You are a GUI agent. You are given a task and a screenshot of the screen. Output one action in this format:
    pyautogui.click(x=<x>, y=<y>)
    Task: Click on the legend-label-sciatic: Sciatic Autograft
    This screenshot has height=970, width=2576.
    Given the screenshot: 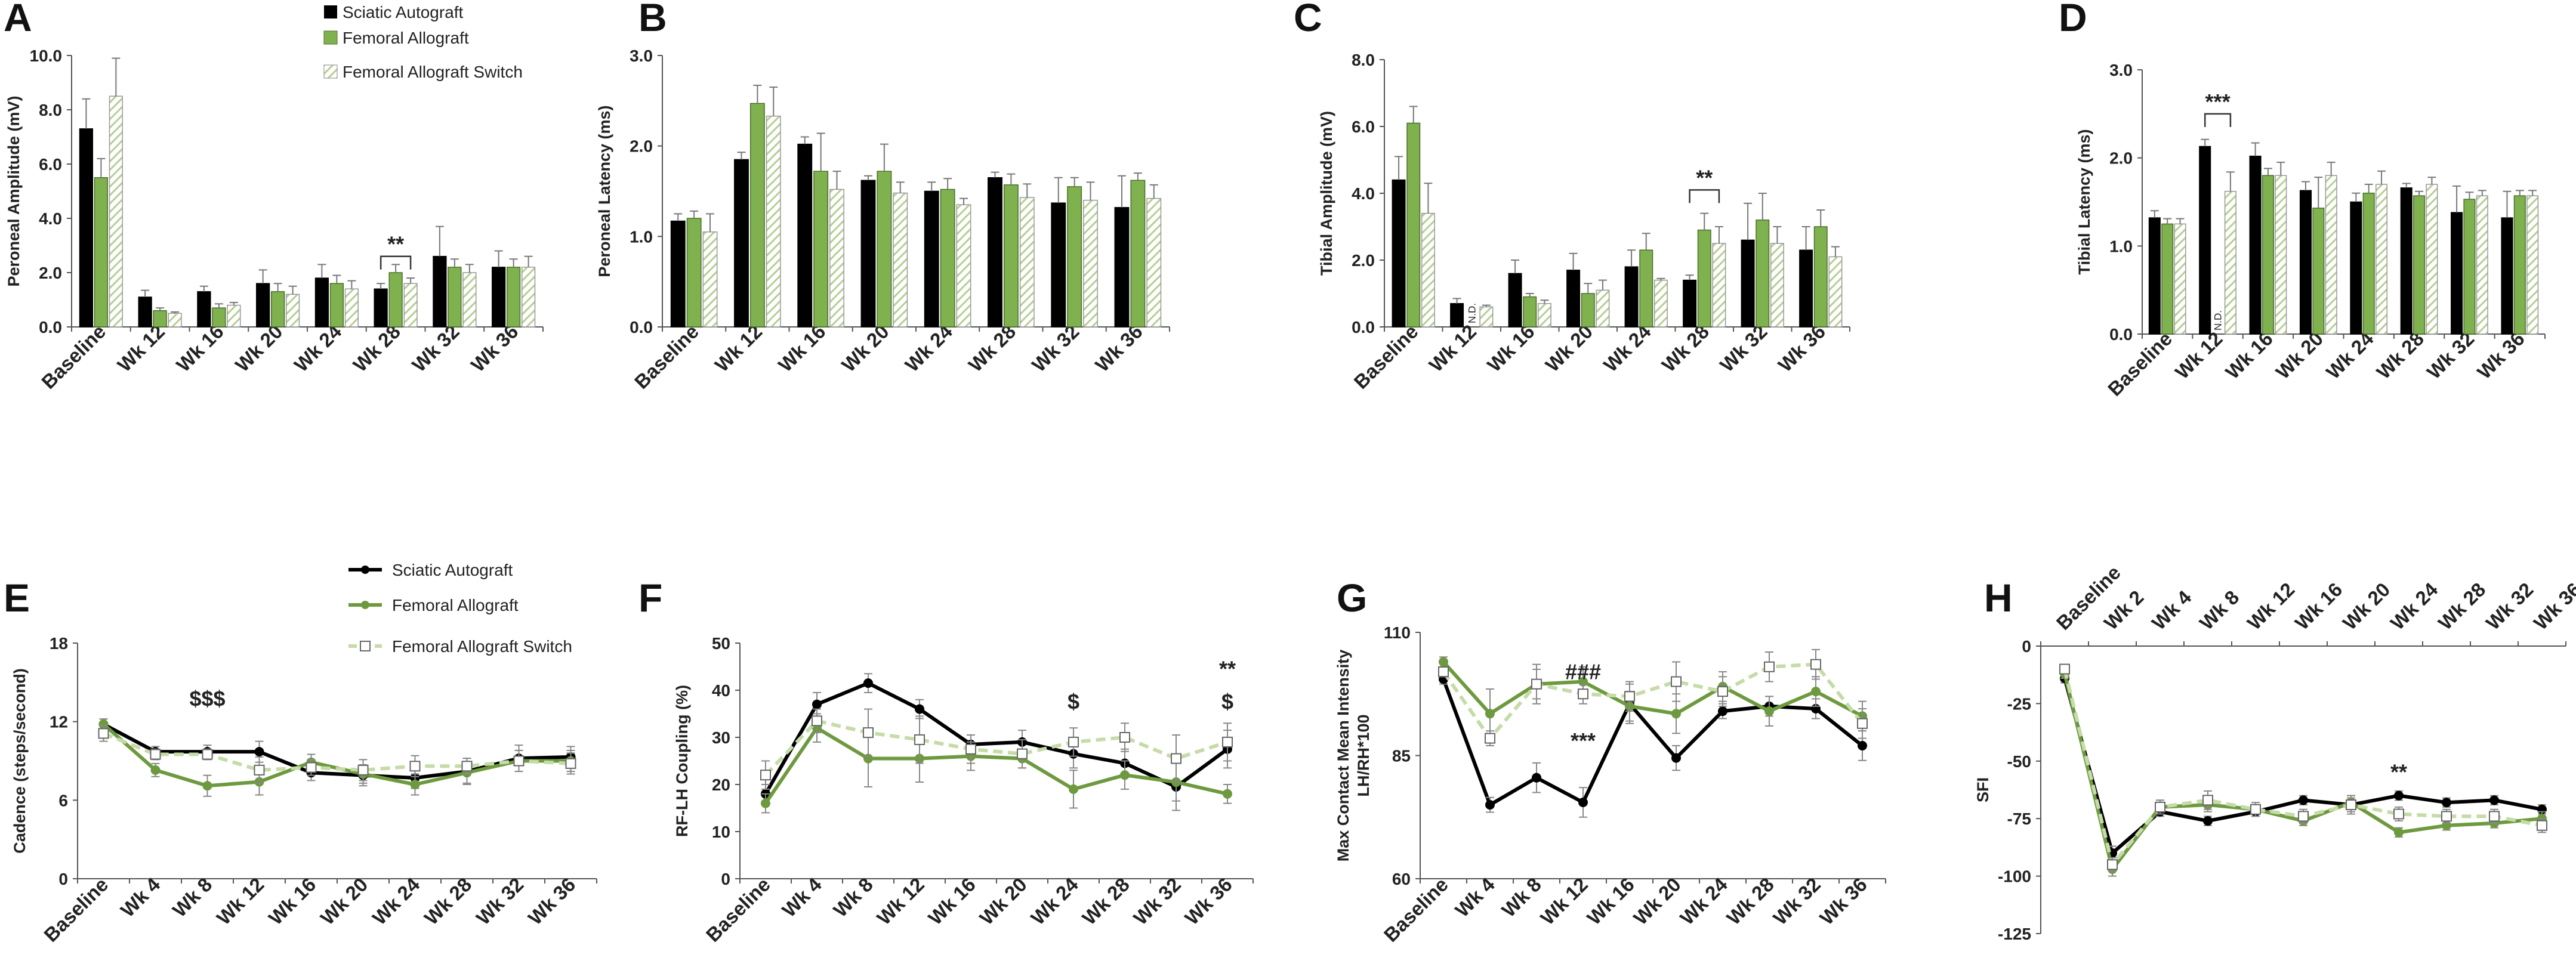 What is the action you would take?
    pyautogui.click(x=404, y=12)
    